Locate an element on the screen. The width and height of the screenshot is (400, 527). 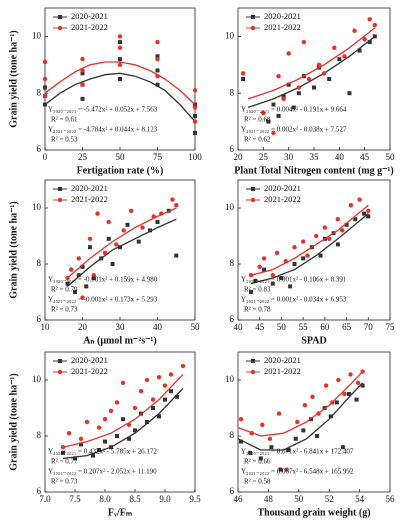
x-tick-label: 48 is located at coordinates (269, 499).